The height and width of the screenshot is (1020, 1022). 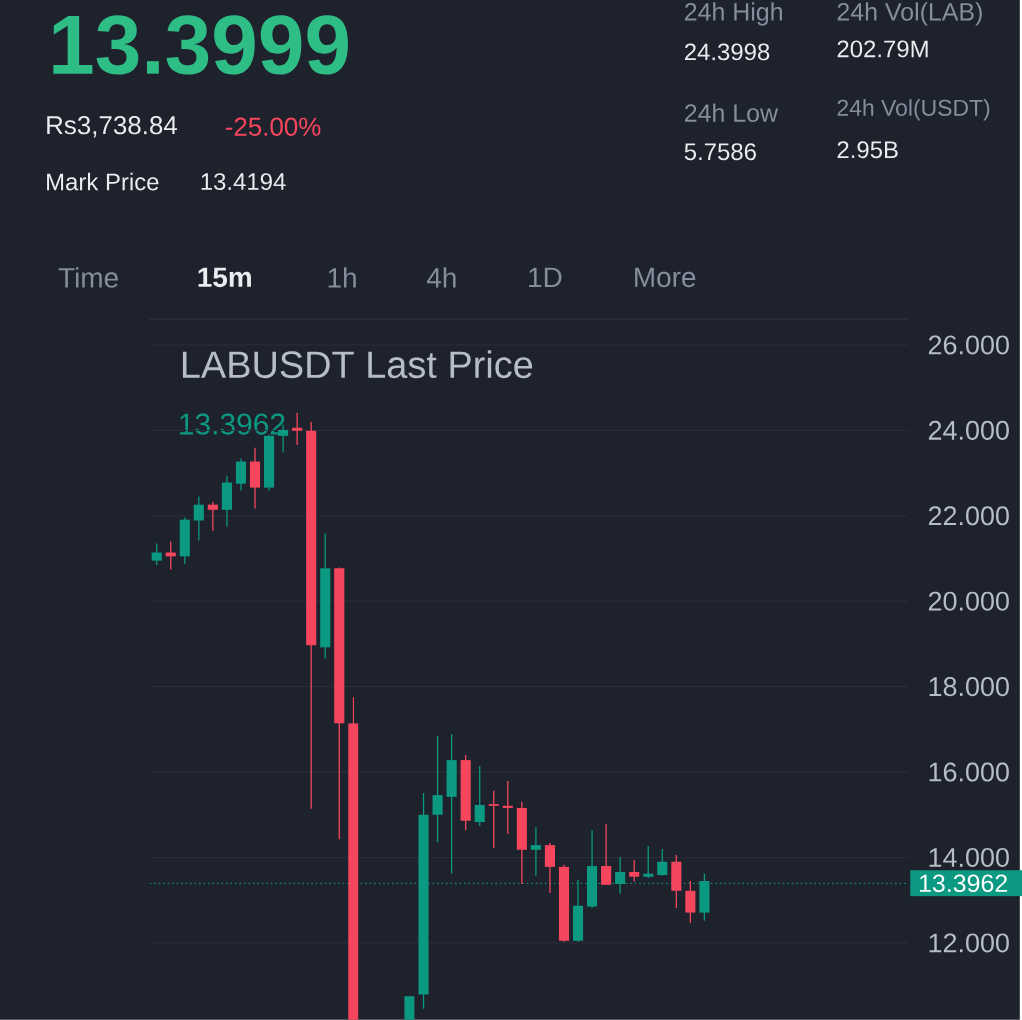 What do you see at coordinates (968, 430) in the screenshot?
I see `y-tick-label: 24.000` at bounding box center [968, 430].